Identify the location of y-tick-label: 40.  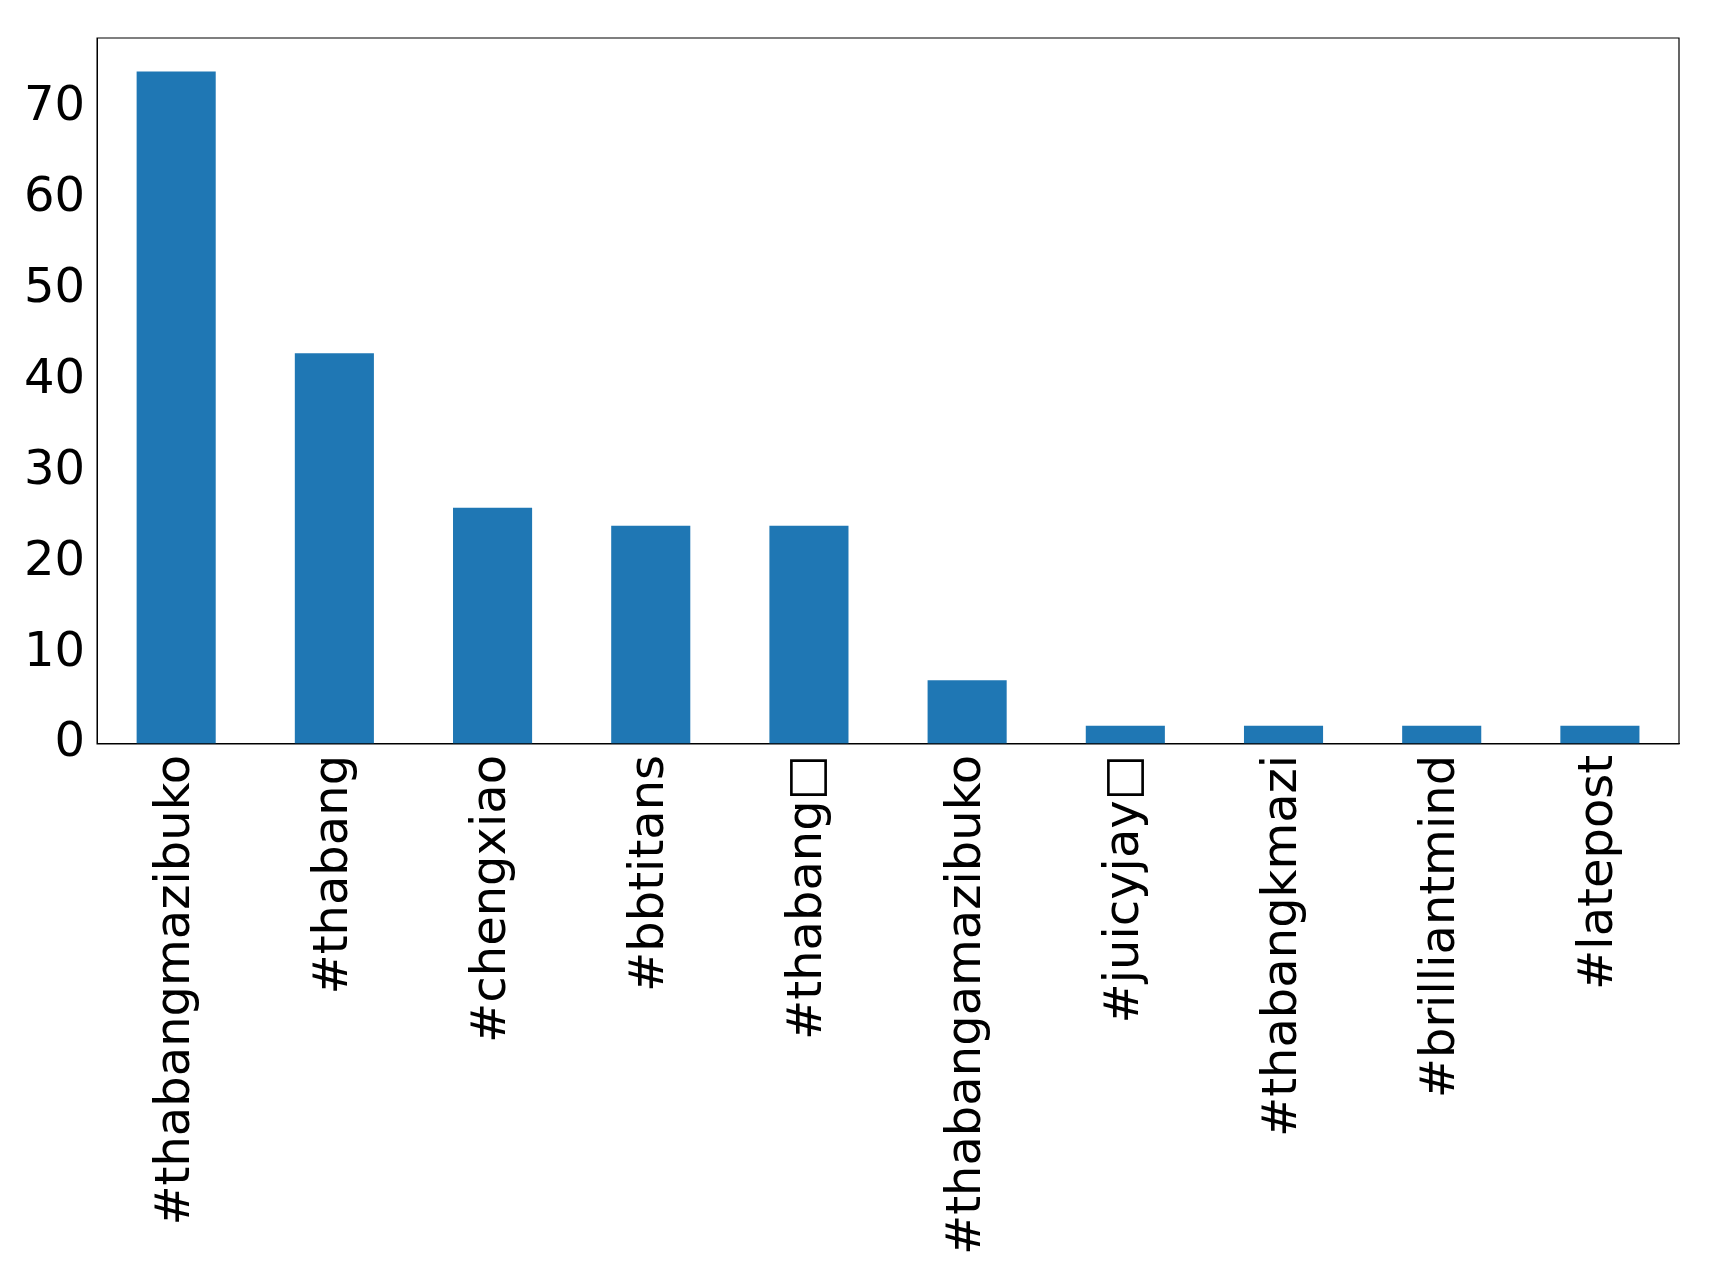
(55, 375).